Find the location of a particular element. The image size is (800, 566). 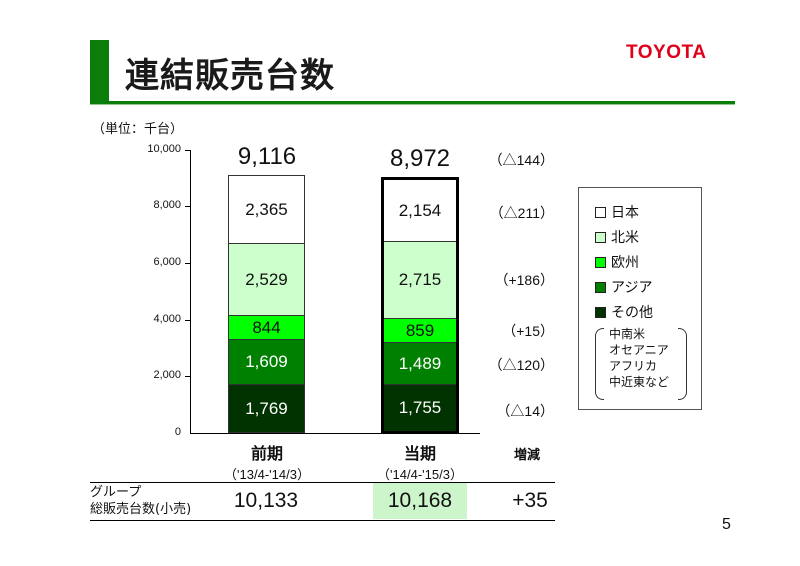

legend-label: 北米 is located at coordinates (625, 238).